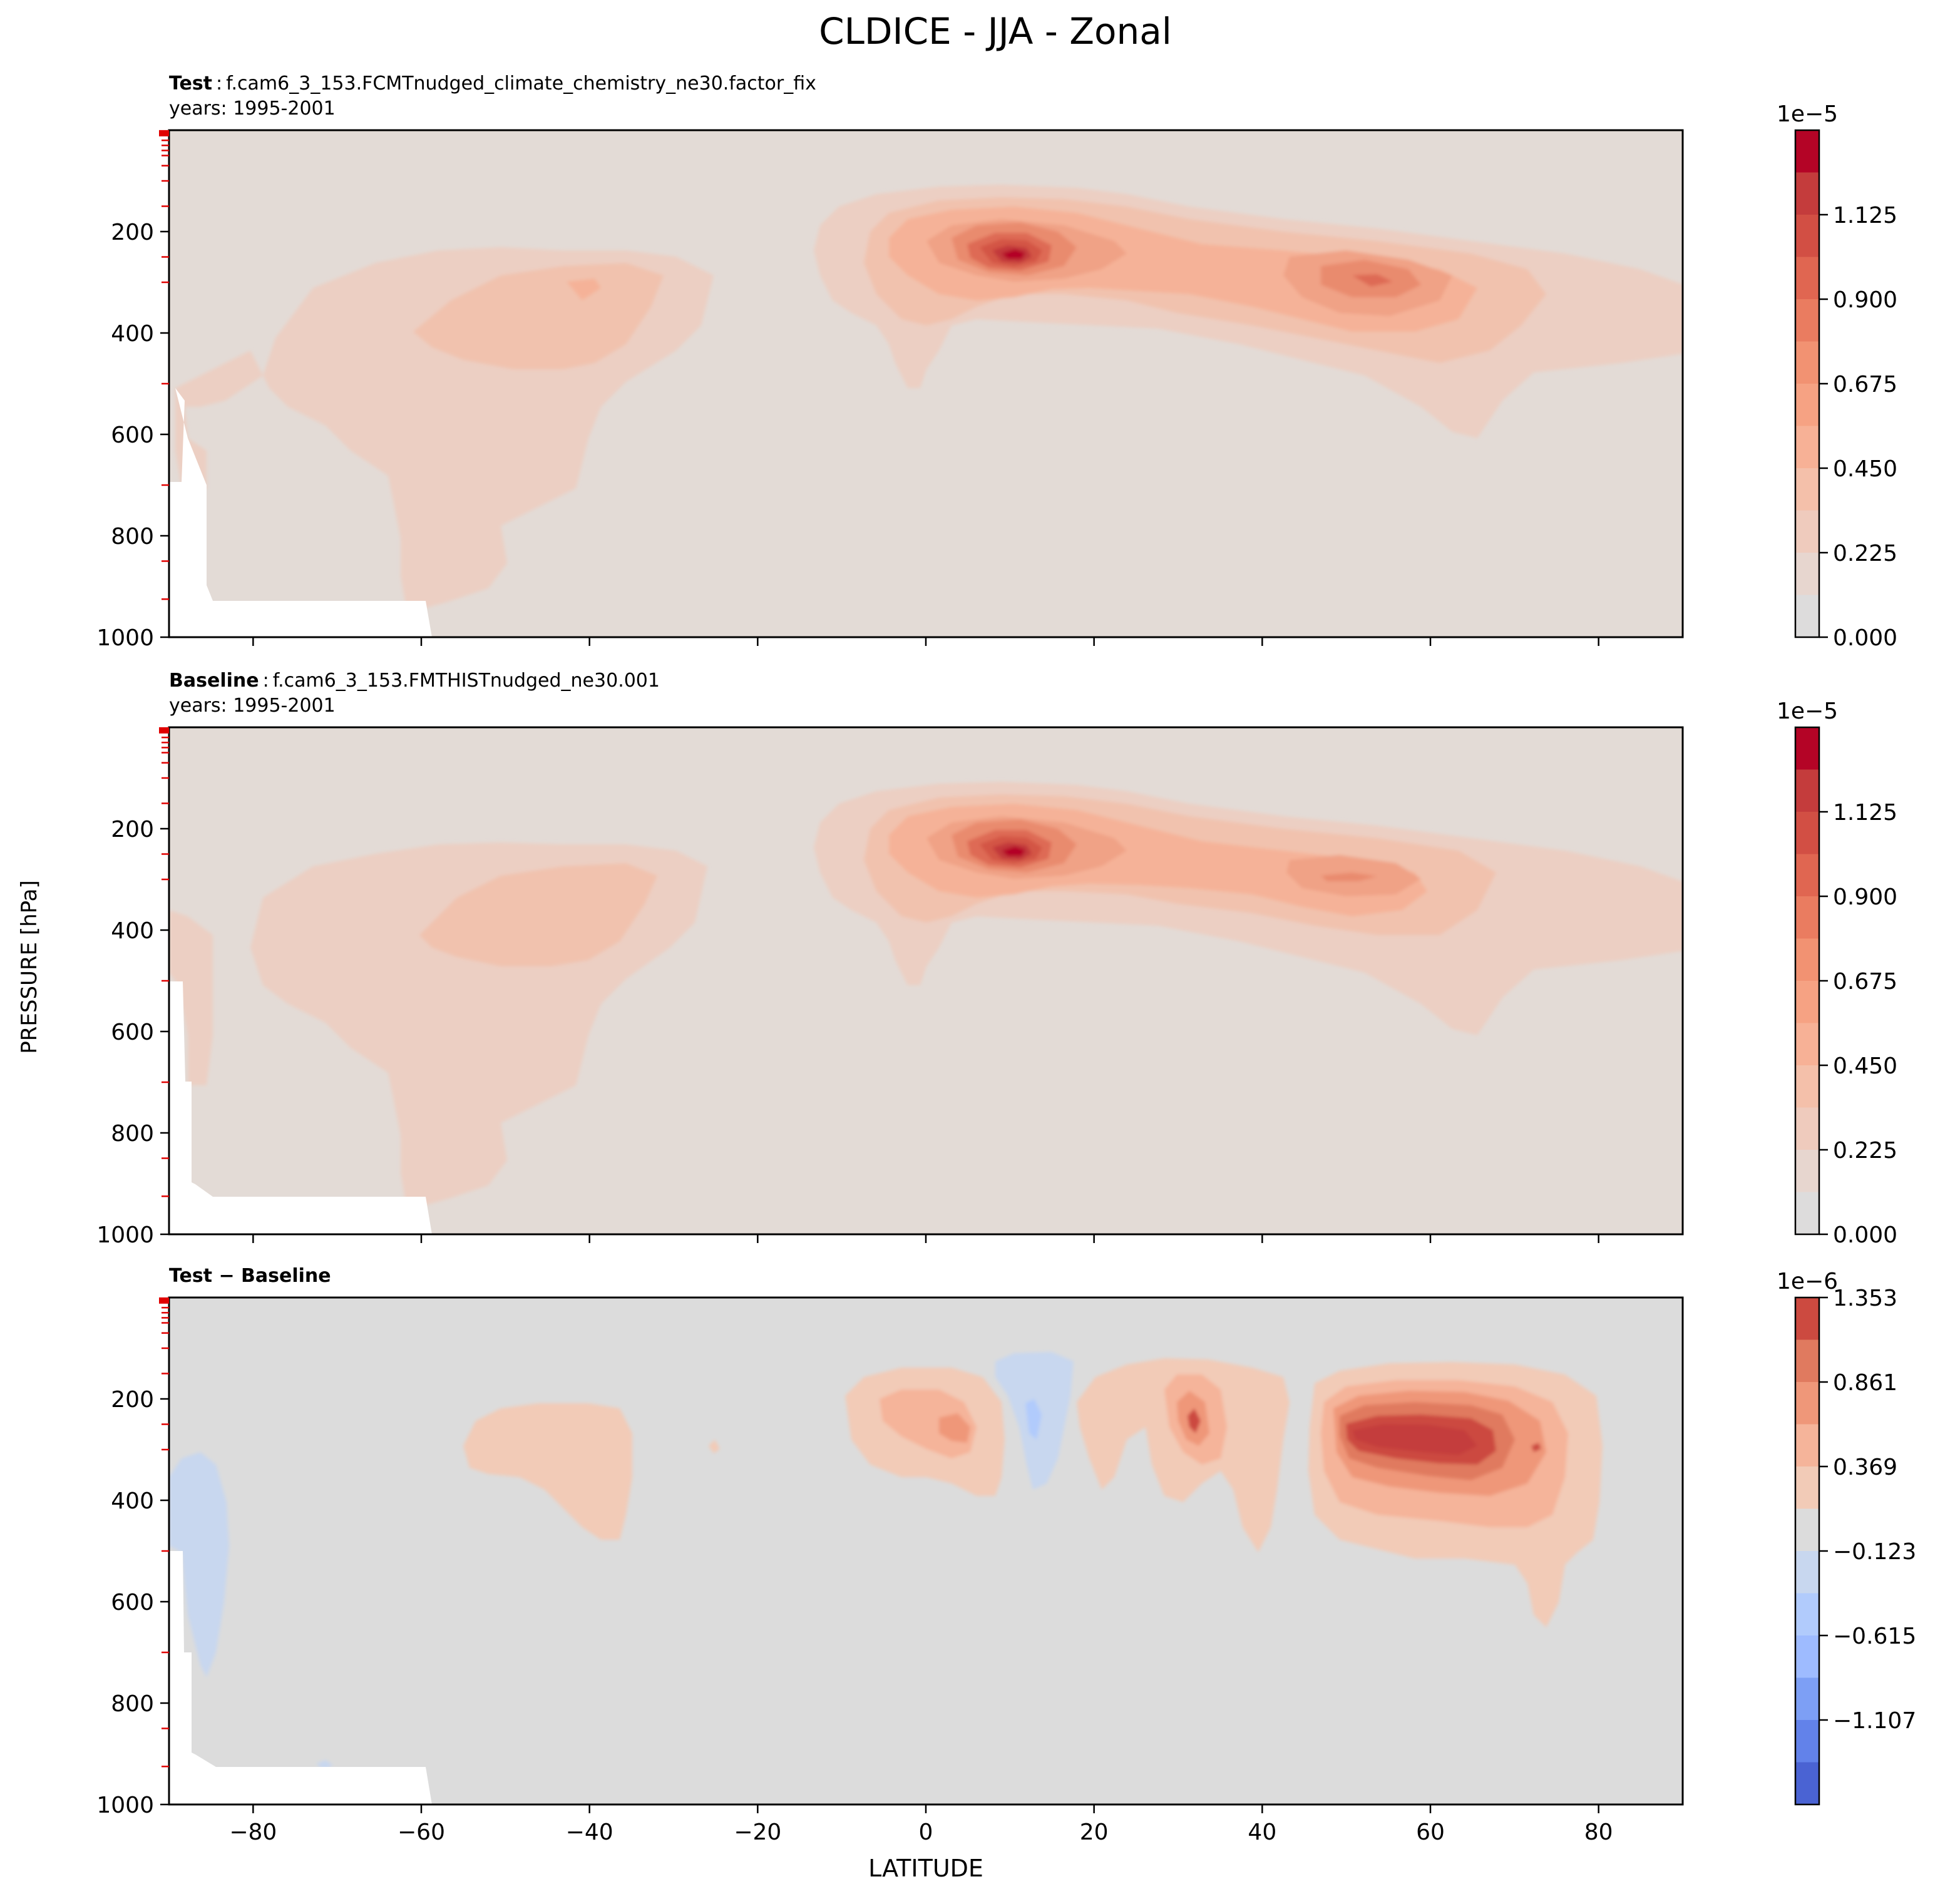 The image size is (1960, 1899). I want to click on panel-test-missing-data, so click(300, 512).